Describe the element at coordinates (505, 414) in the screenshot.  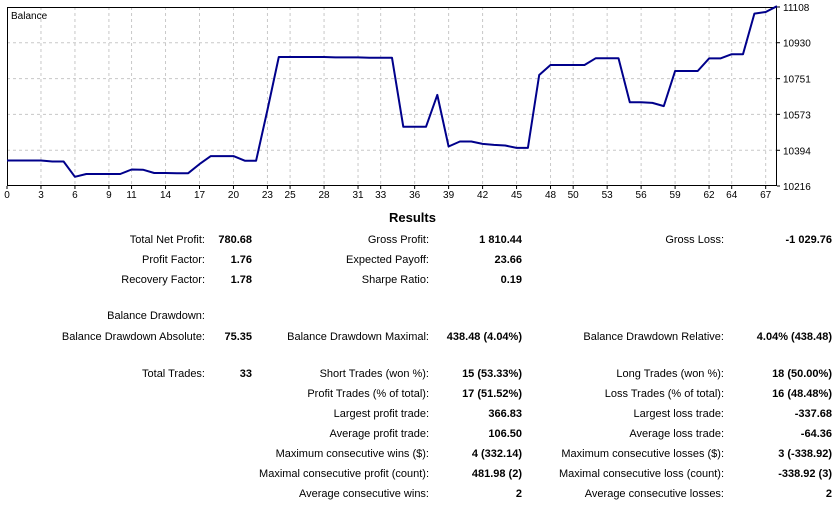
I see `result-value: 366.83` at that location.